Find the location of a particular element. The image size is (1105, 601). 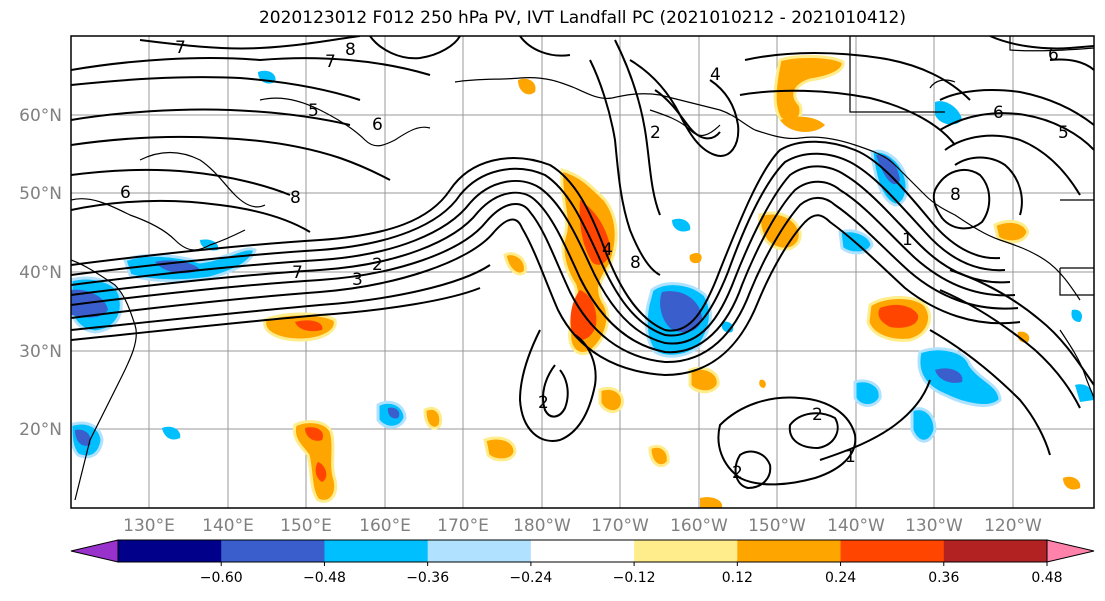

colorbar-extend-min is located at coordinates (94, 551).